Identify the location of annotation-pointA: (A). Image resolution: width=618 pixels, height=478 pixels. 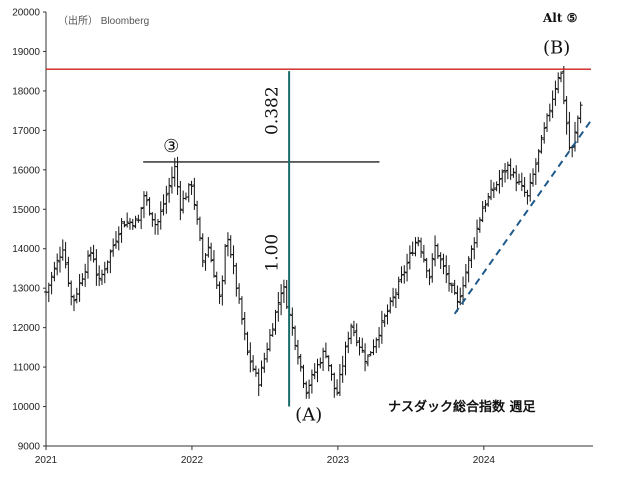
(308, 414).